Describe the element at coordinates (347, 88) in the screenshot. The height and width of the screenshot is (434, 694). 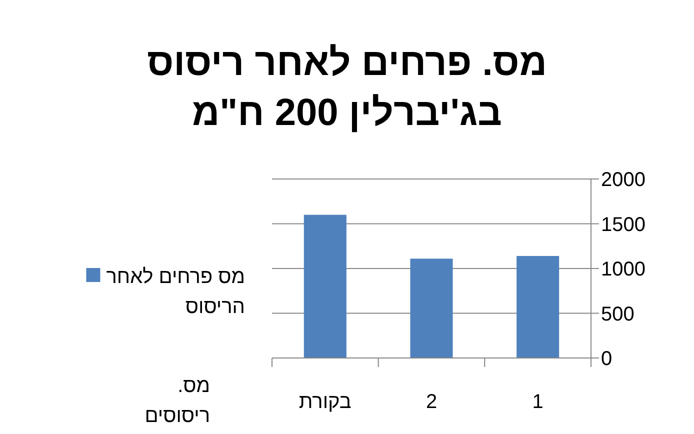
I see `chart-title: מס. פרחים לאחר ריסוס בג'יברלין 200 ח"מ` at that location.